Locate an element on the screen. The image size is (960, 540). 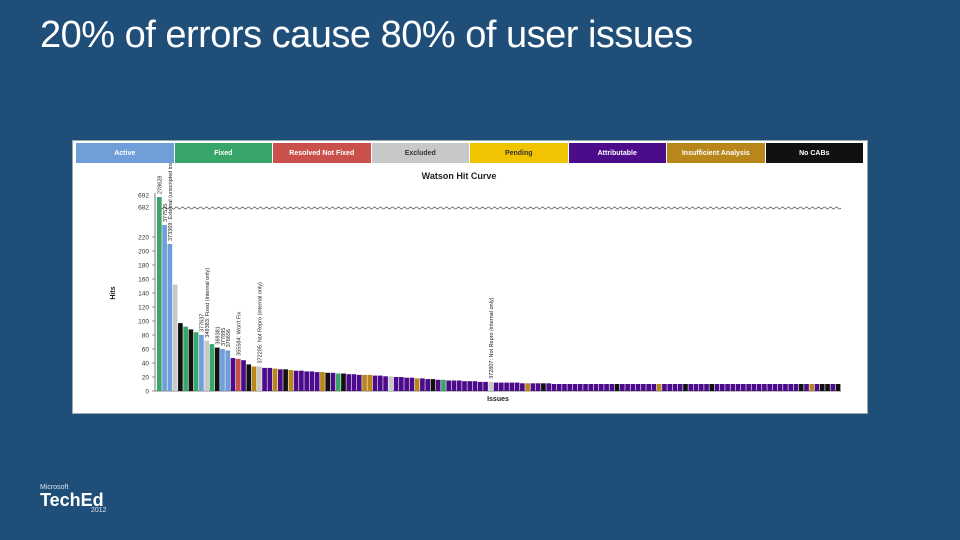
legend-label: Active is located at coordinates (125, 153).